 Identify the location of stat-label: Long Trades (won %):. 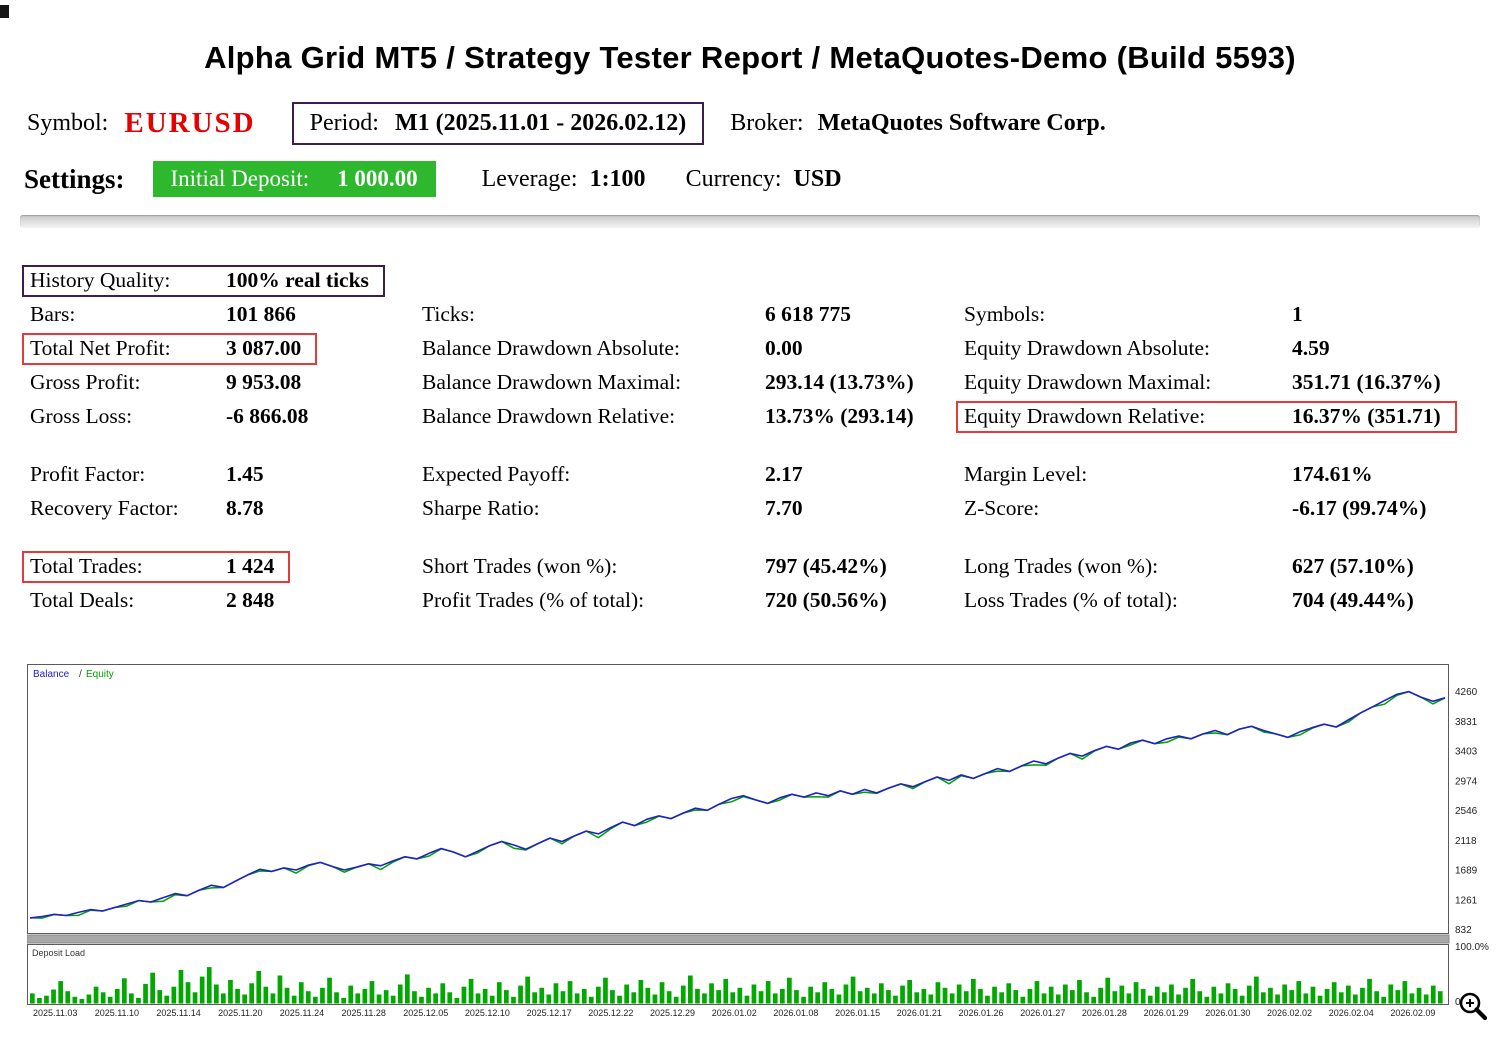
(1061, 566).